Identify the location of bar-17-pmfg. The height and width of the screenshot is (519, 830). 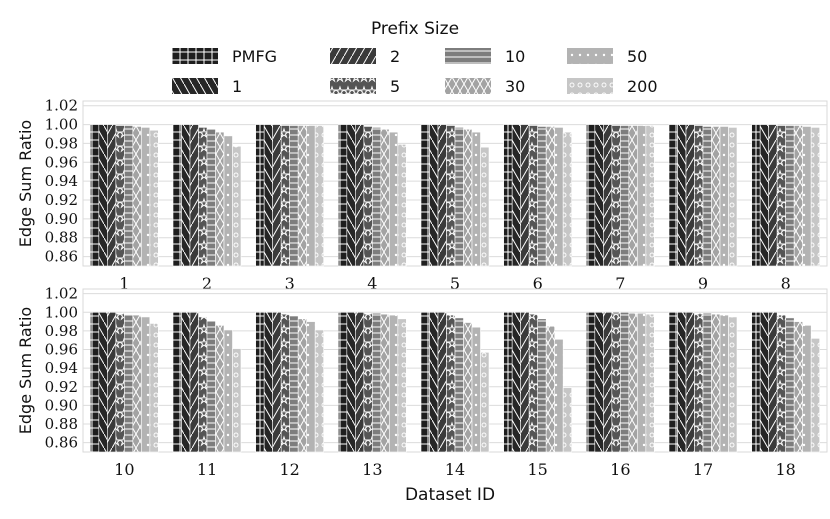
(673, 382).